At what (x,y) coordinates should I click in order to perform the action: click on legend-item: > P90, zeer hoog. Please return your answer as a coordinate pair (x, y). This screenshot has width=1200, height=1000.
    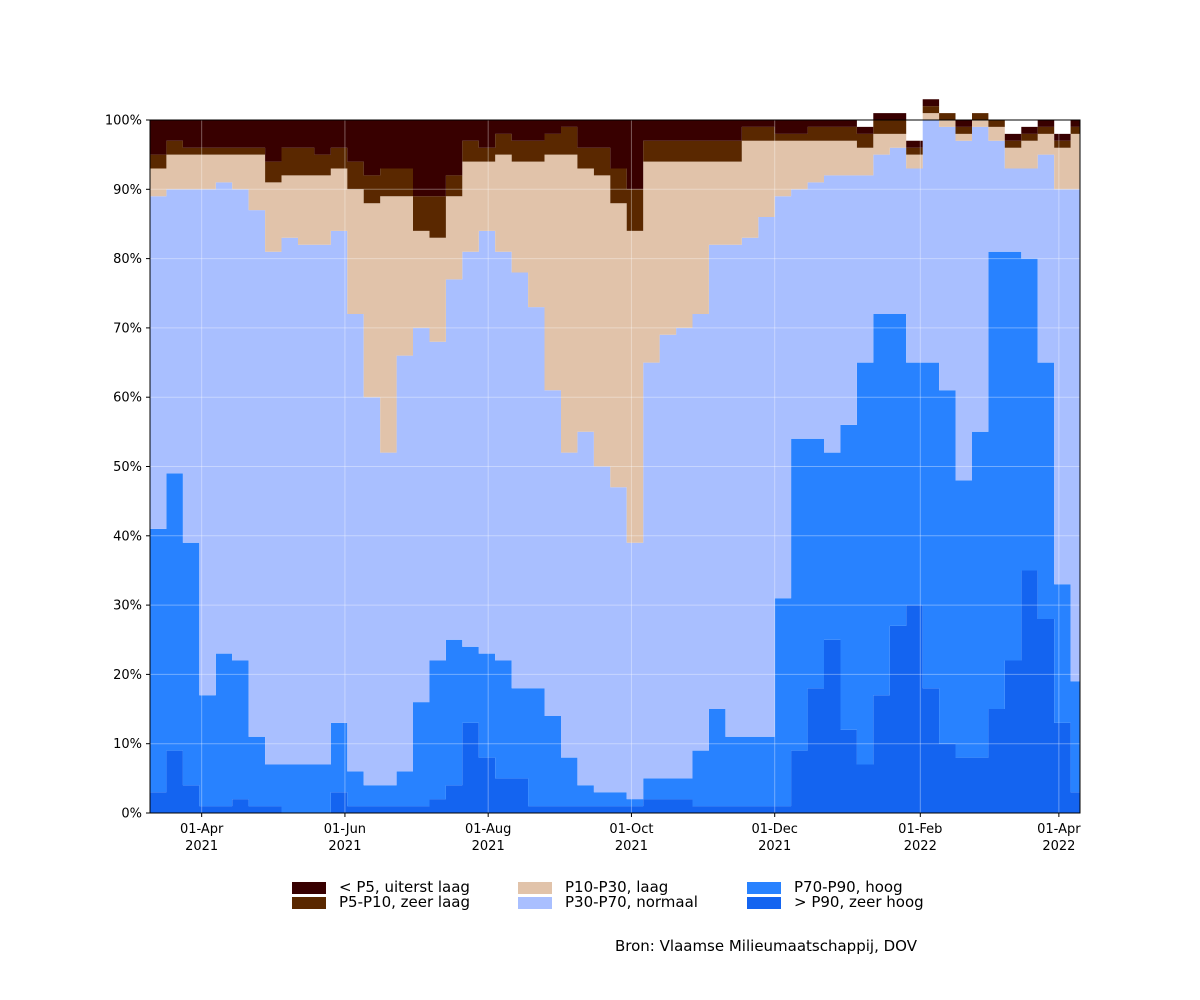
    Looking at the image, I should click on (847, 902).